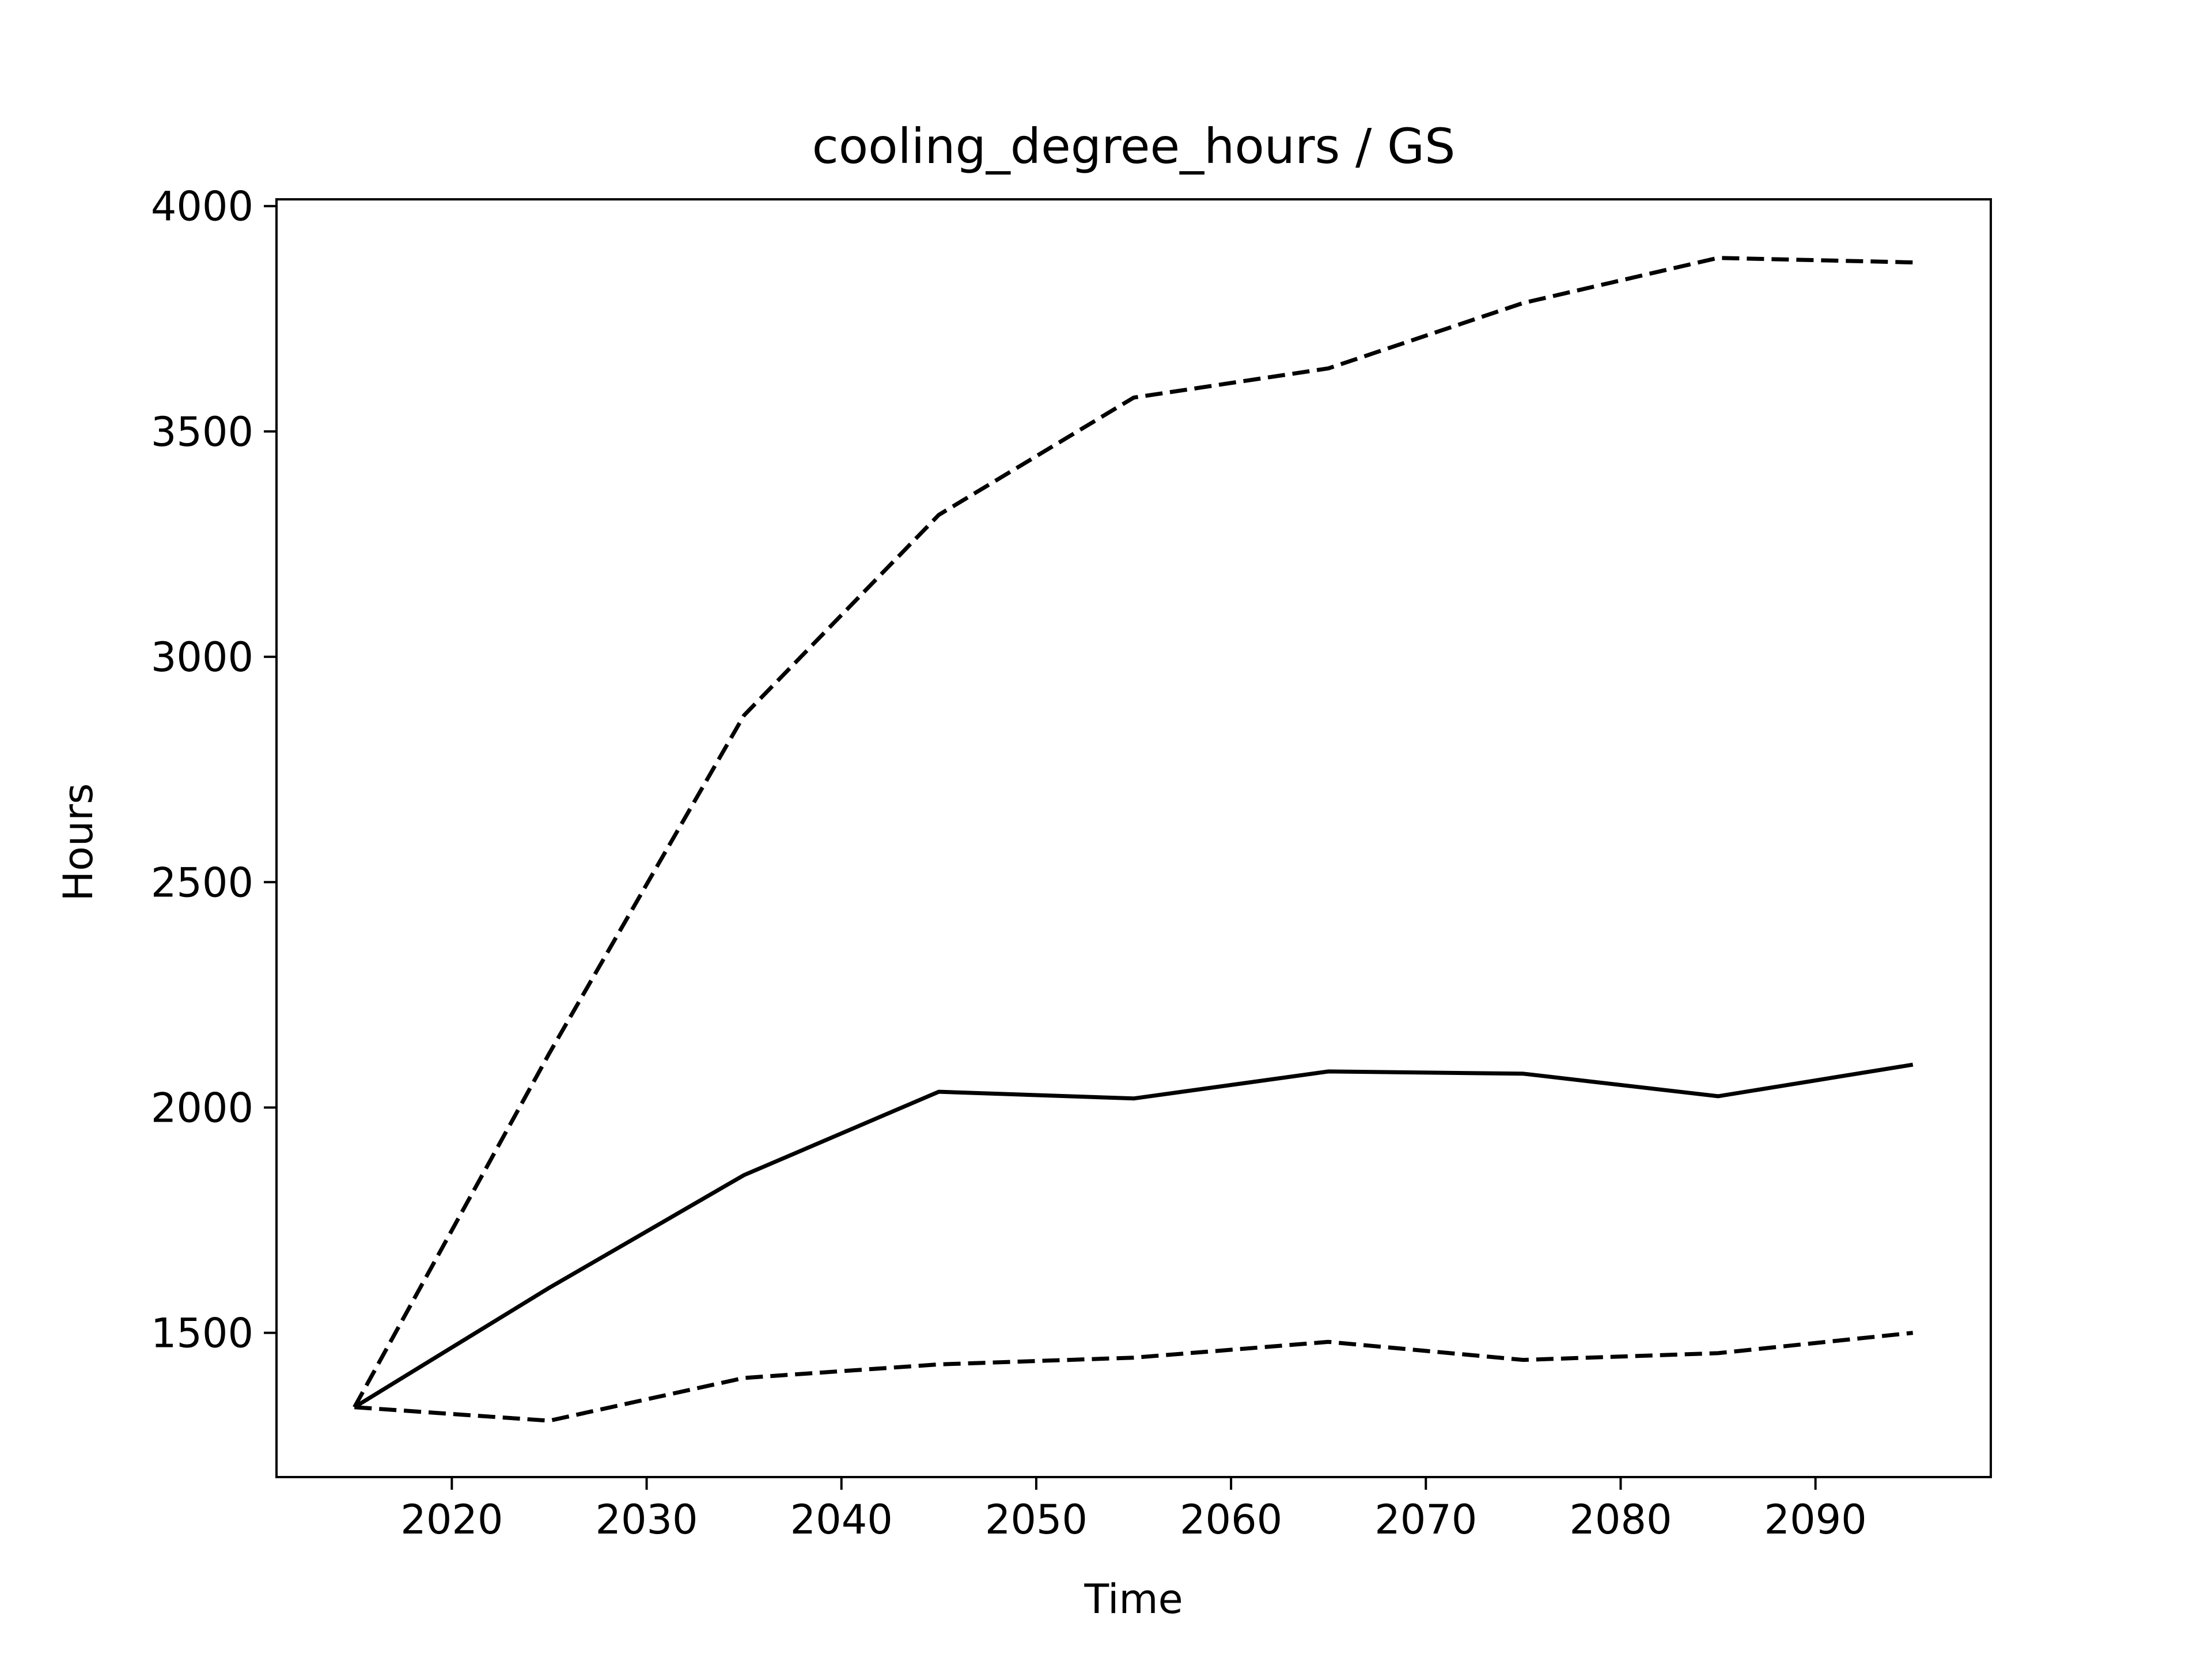  I want to click on y-tick-label: 2500, so click(202, 882).